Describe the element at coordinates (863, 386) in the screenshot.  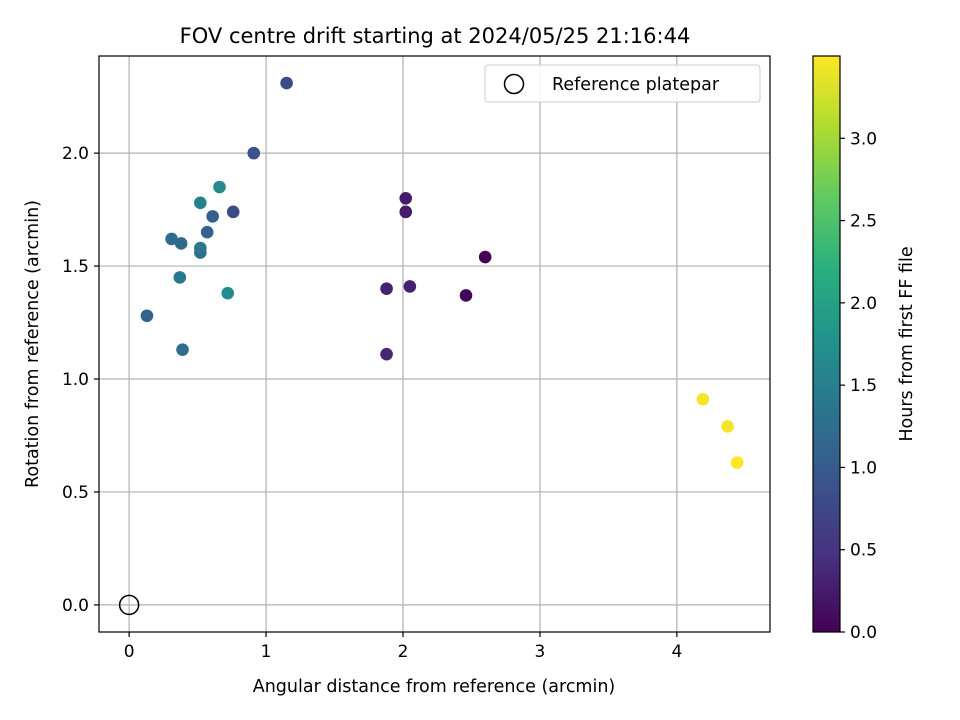
I see `colorbar-tick-label: 1.5` at that location.